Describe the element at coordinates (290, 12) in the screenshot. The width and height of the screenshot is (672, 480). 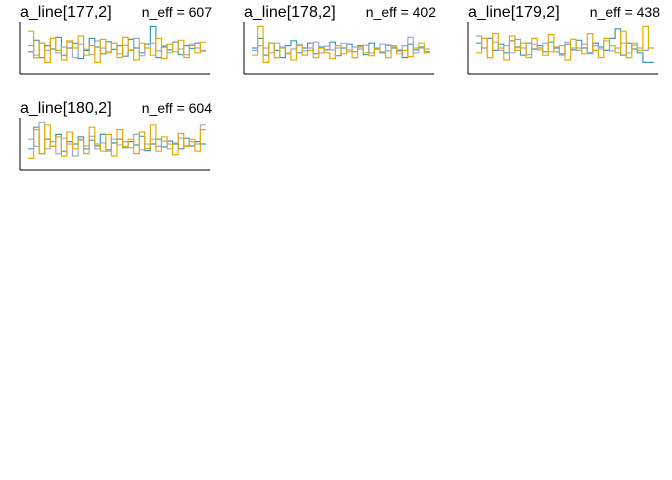
I see `panel-title: a_line[178,2]` at that location.